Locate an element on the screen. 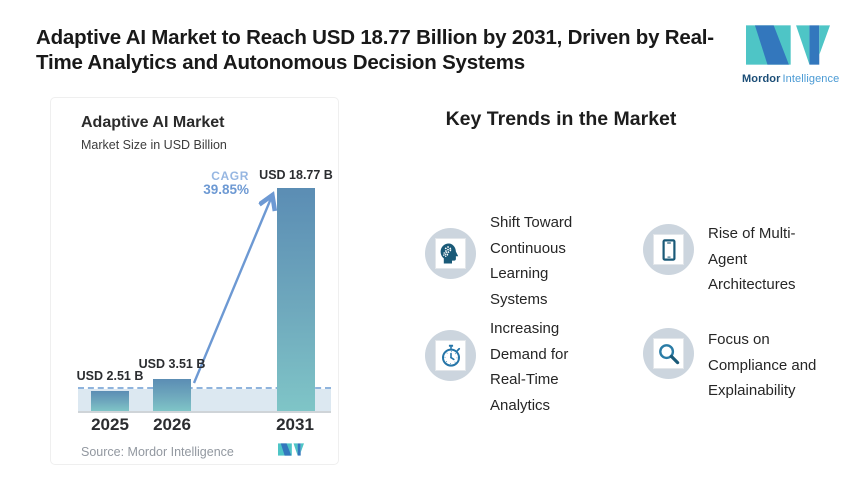  dashed-reference-line is located at coordinates (204, 388).